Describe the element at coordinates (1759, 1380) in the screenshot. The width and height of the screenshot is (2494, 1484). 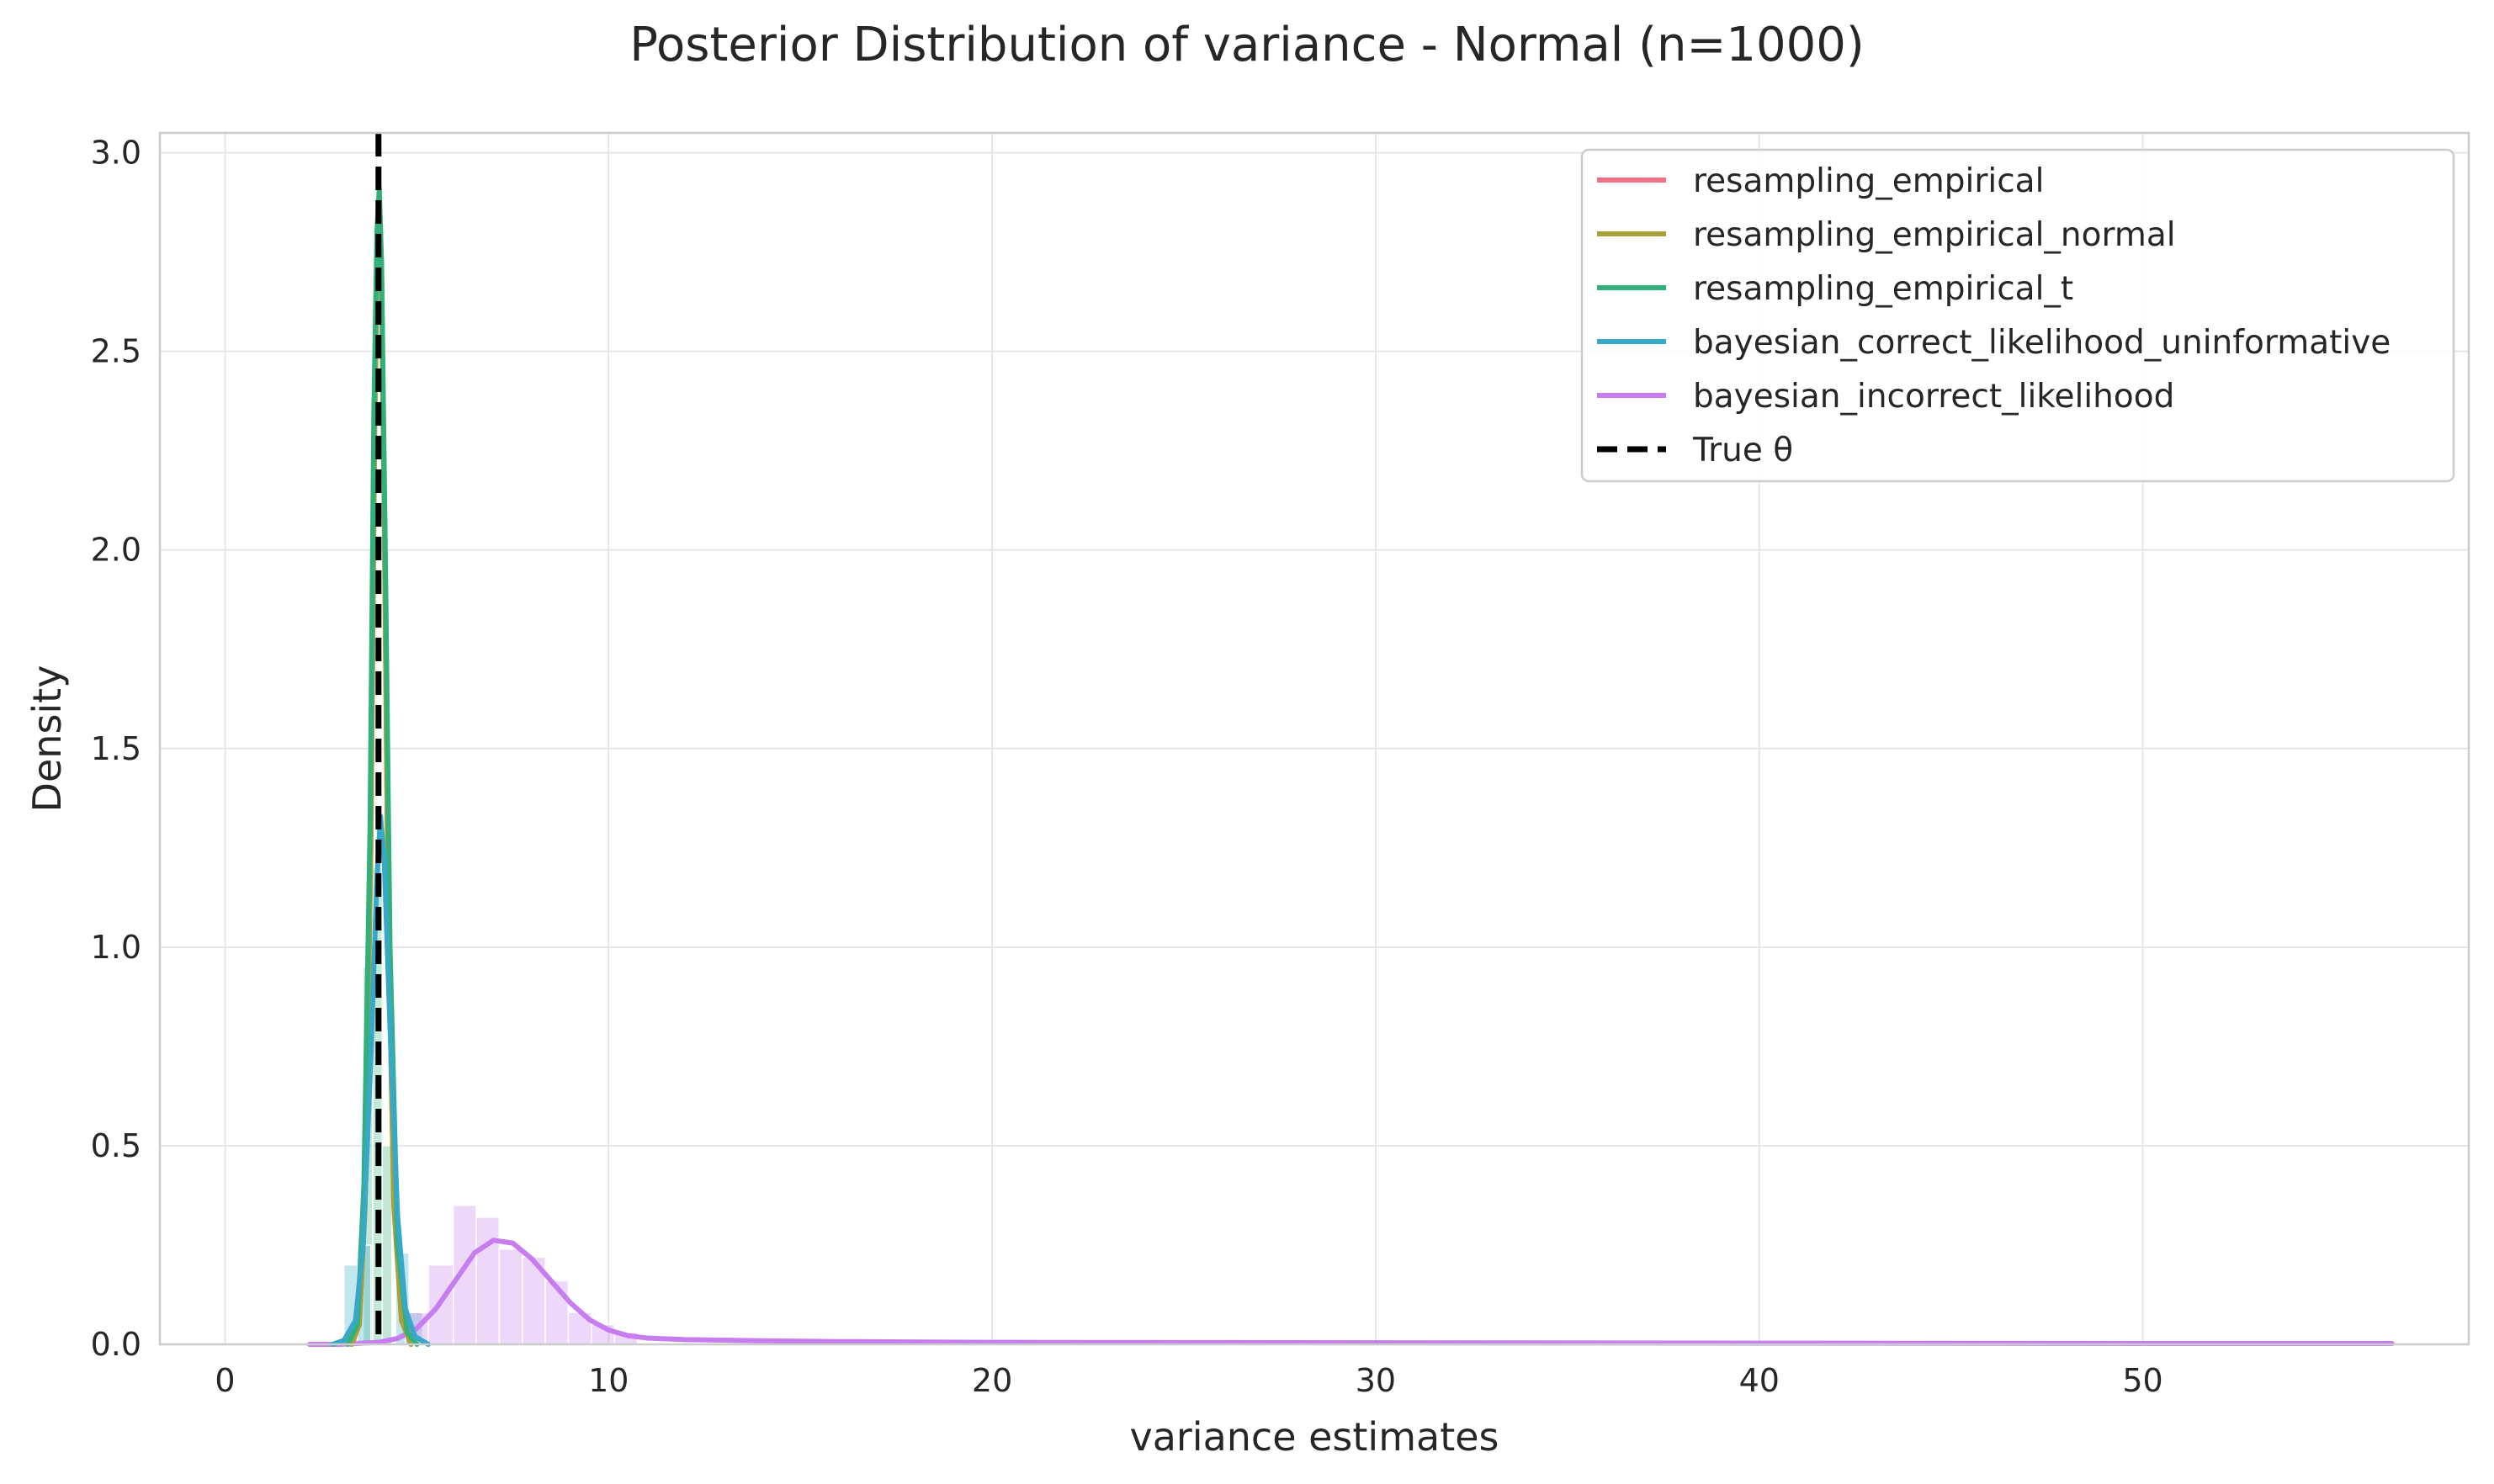
I see `x-tick-label: 40` at that location.